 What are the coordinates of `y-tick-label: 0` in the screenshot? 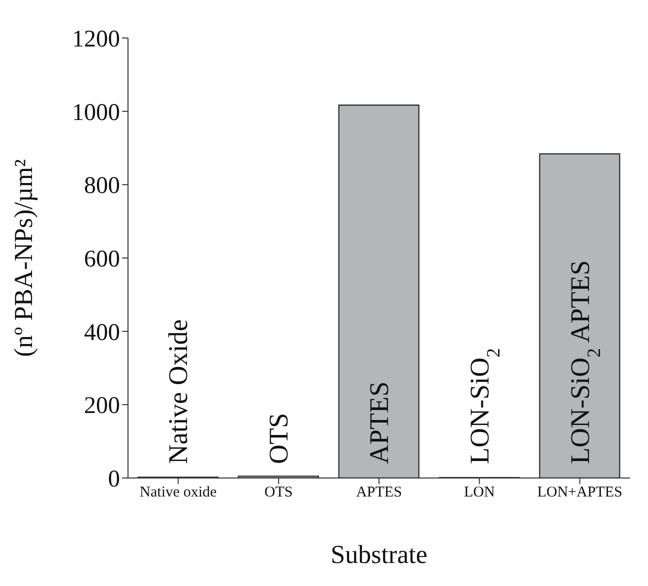 It's located at (114, 479).